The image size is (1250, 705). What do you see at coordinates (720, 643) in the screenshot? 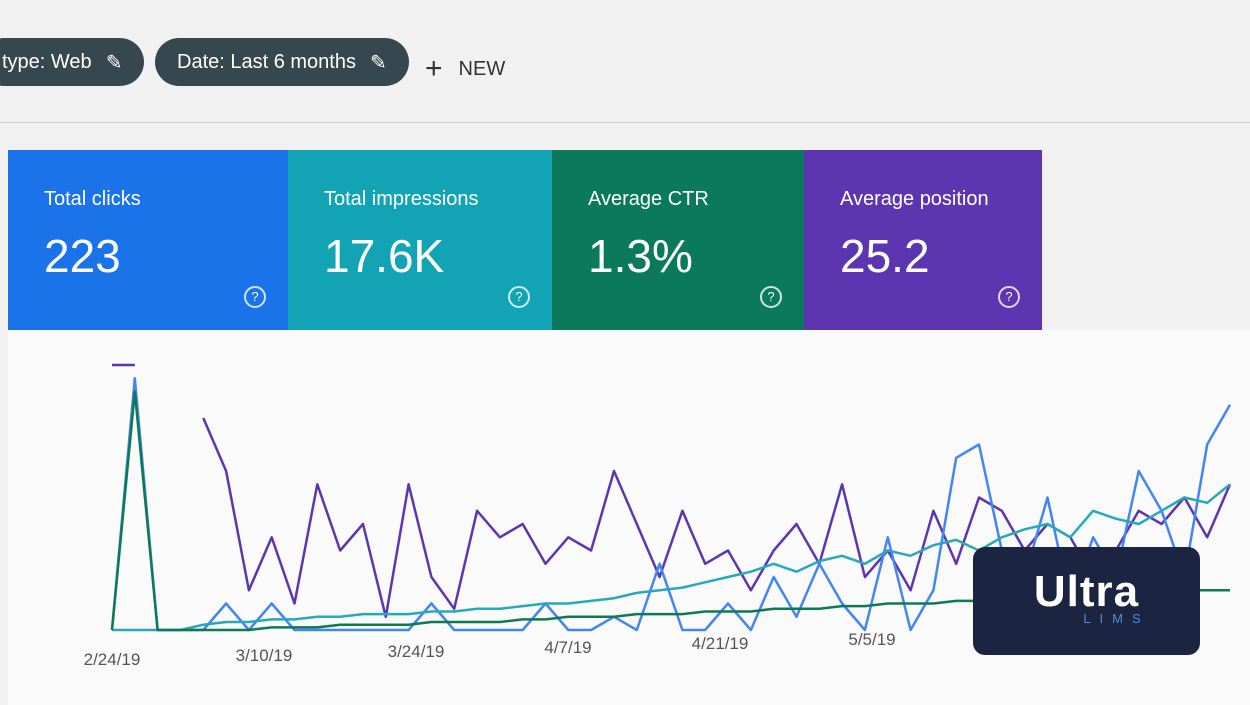
I see `x-tick-label: 4/21/19` at bounding box center [720, 643].